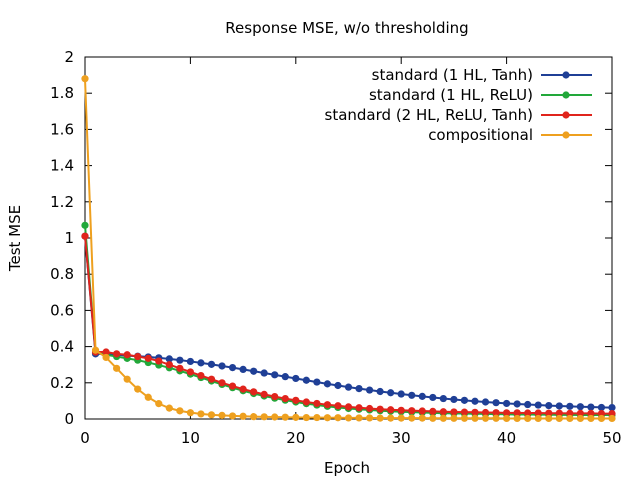  Describe the element at coordinates (506, 438) in the screenshot. I see `x-tick-label: 40` at that location.